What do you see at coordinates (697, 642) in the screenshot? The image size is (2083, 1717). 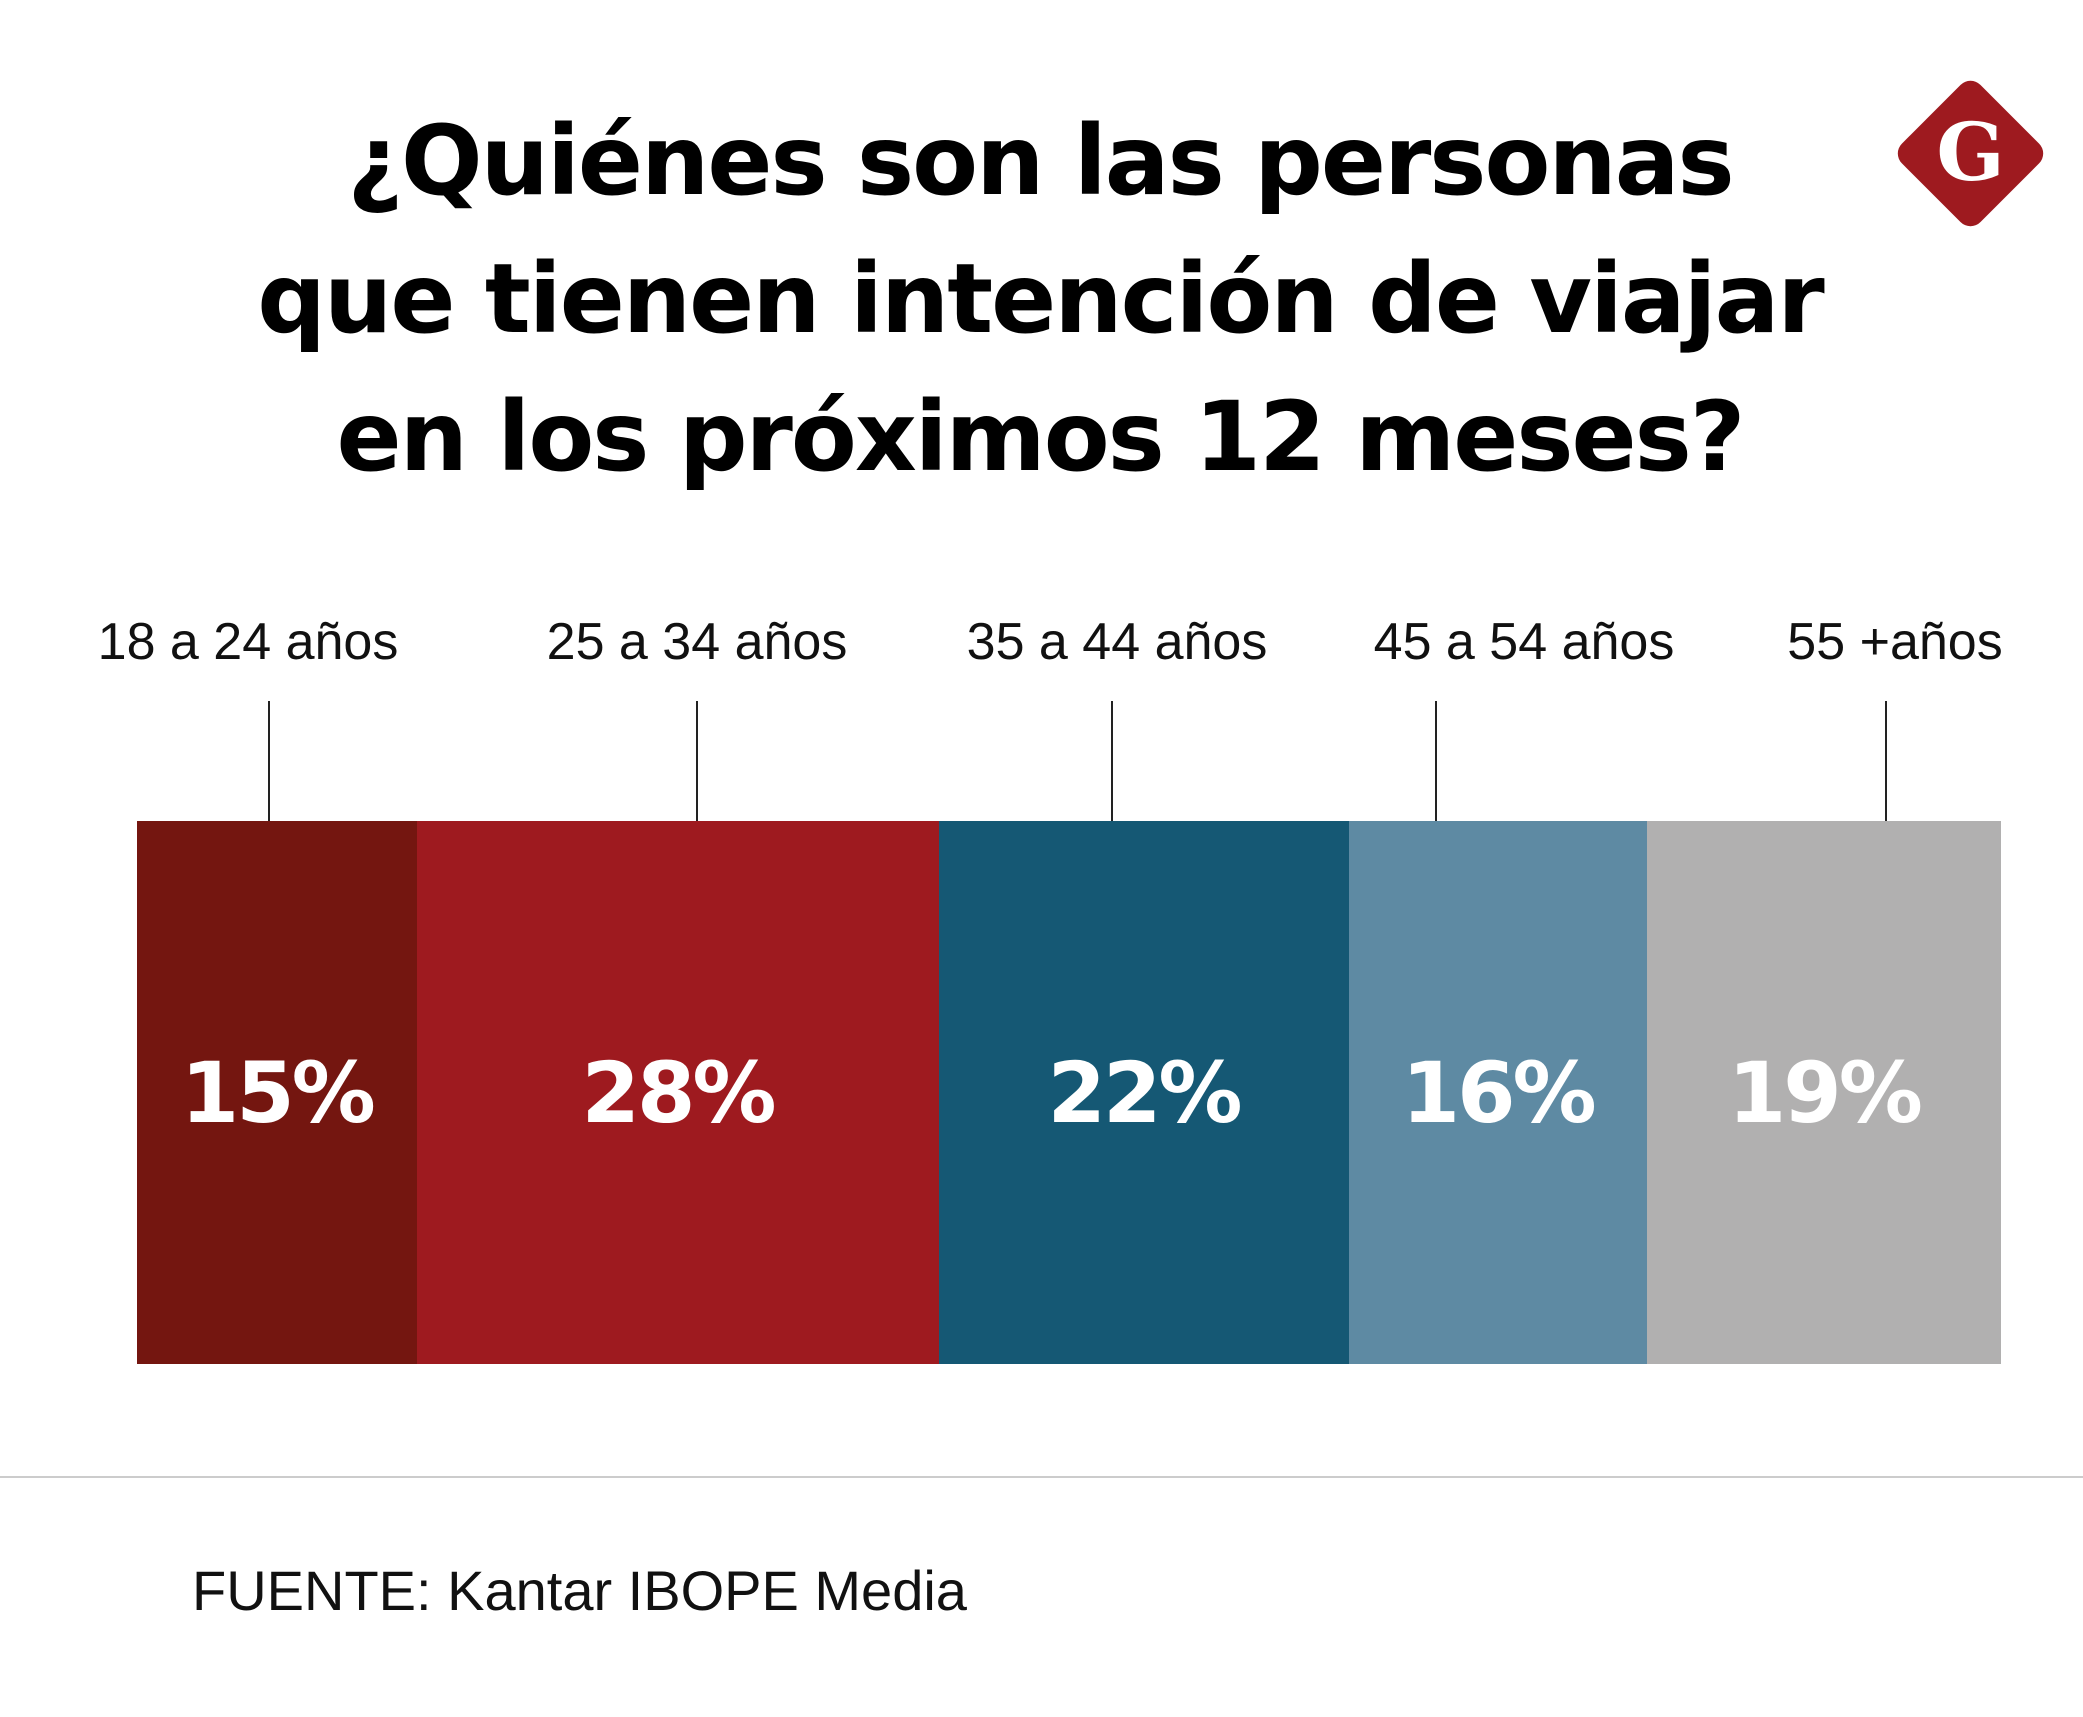 I see `category-label: 25 a 34 años` at bounding box center [697, 642].